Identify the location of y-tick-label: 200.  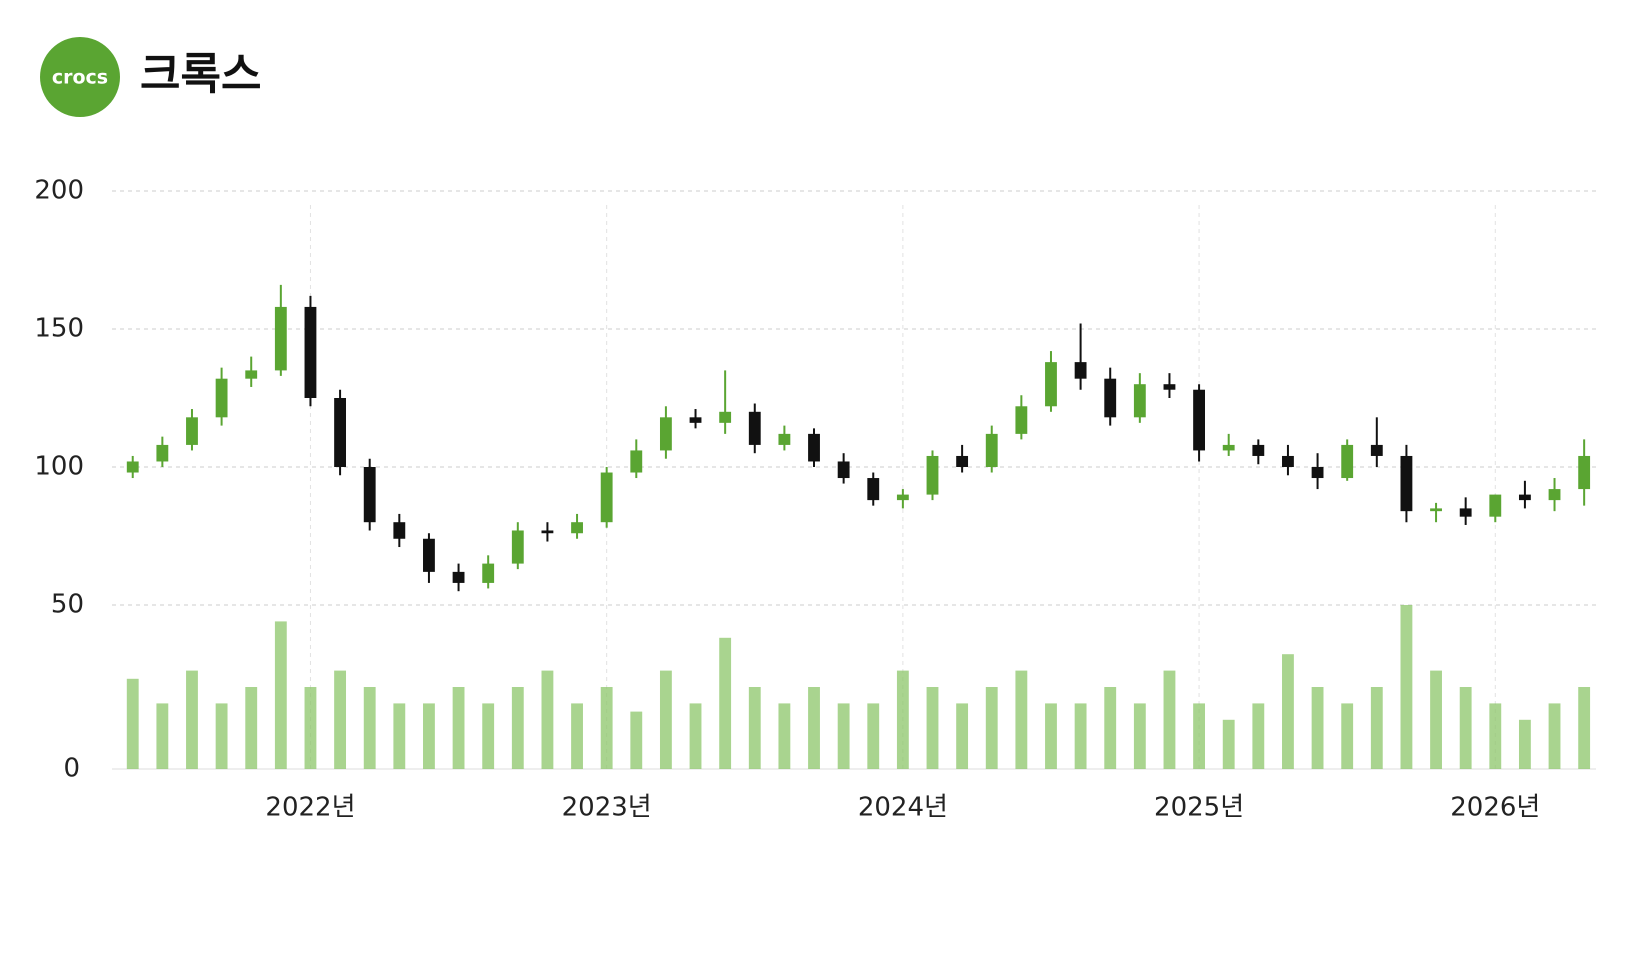
(59, 191).